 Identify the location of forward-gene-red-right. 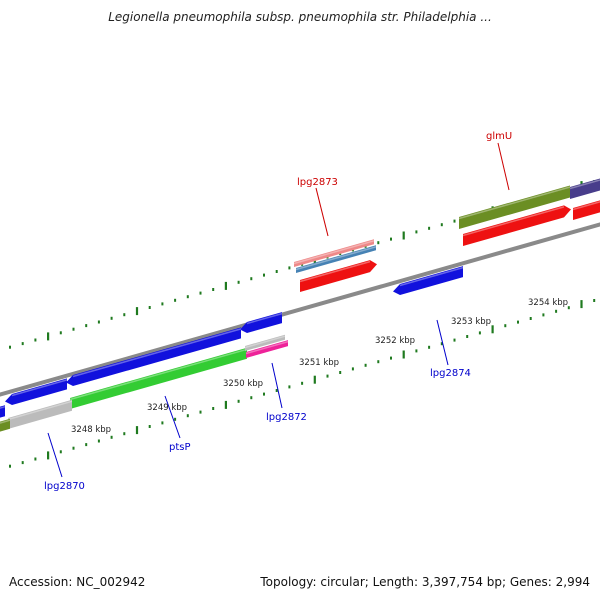
(586, 210).